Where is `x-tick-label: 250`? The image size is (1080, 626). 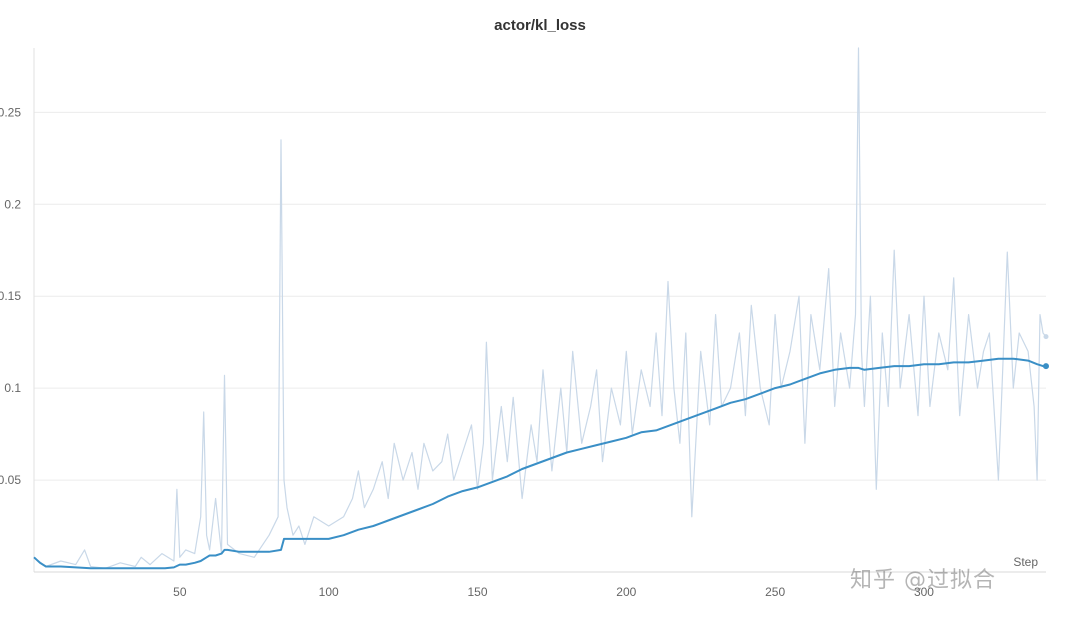
x-tick-label: 250 is located at coordinates (775, 592).